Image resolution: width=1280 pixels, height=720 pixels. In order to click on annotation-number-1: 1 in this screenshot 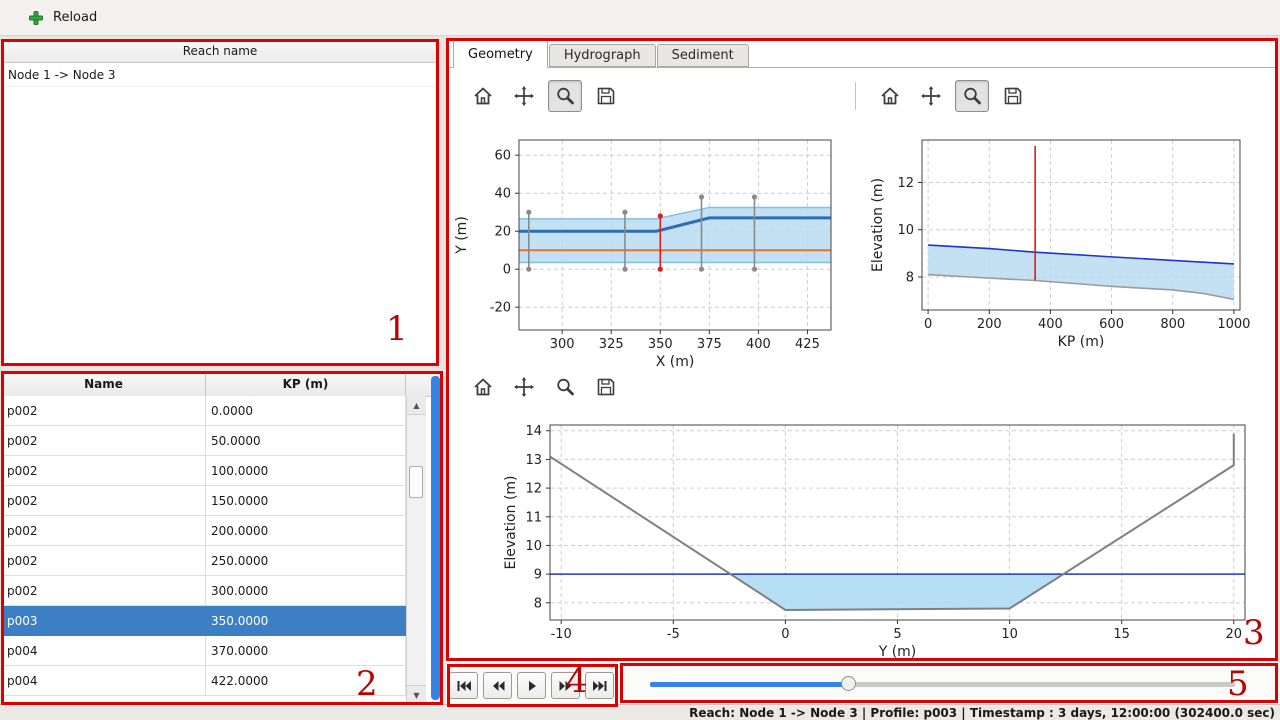, I will do `click(397, 329)`.